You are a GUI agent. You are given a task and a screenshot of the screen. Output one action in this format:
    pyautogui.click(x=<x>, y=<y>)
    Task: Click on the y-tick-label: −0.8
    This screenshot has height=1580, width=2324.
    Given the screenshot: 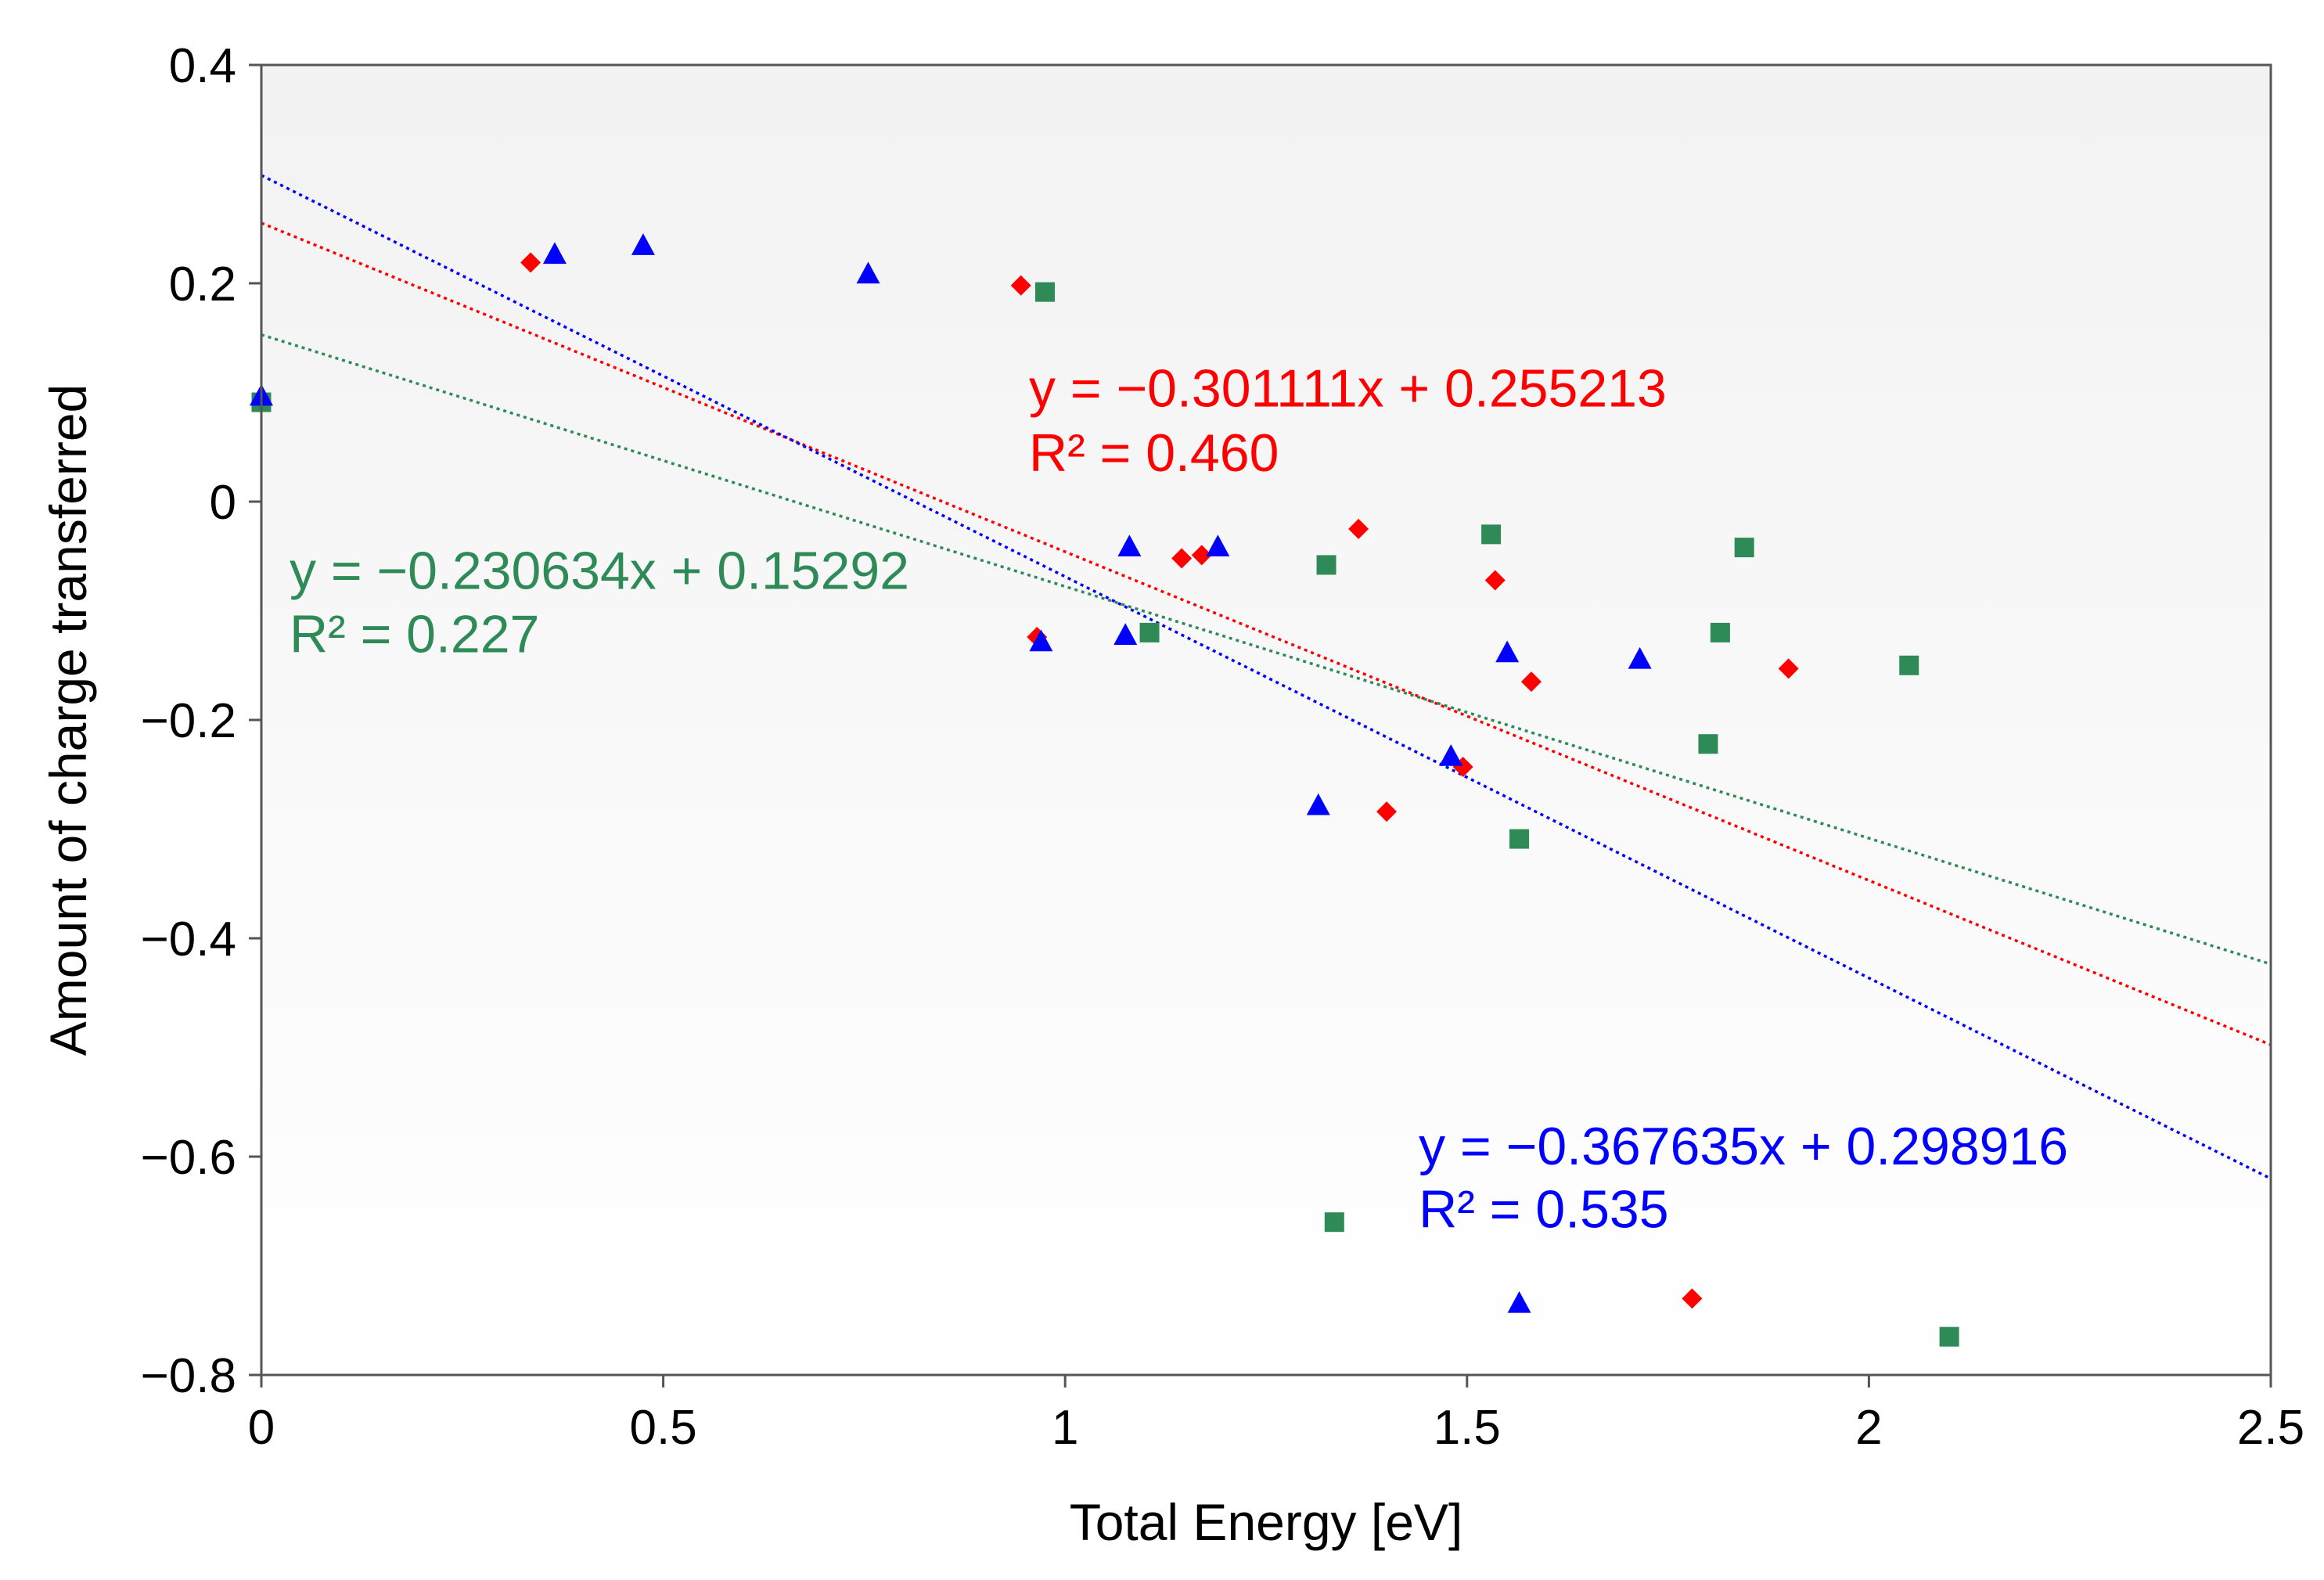 What is the action you would take?
    pyautogui.click(x=188, y=1376)
    